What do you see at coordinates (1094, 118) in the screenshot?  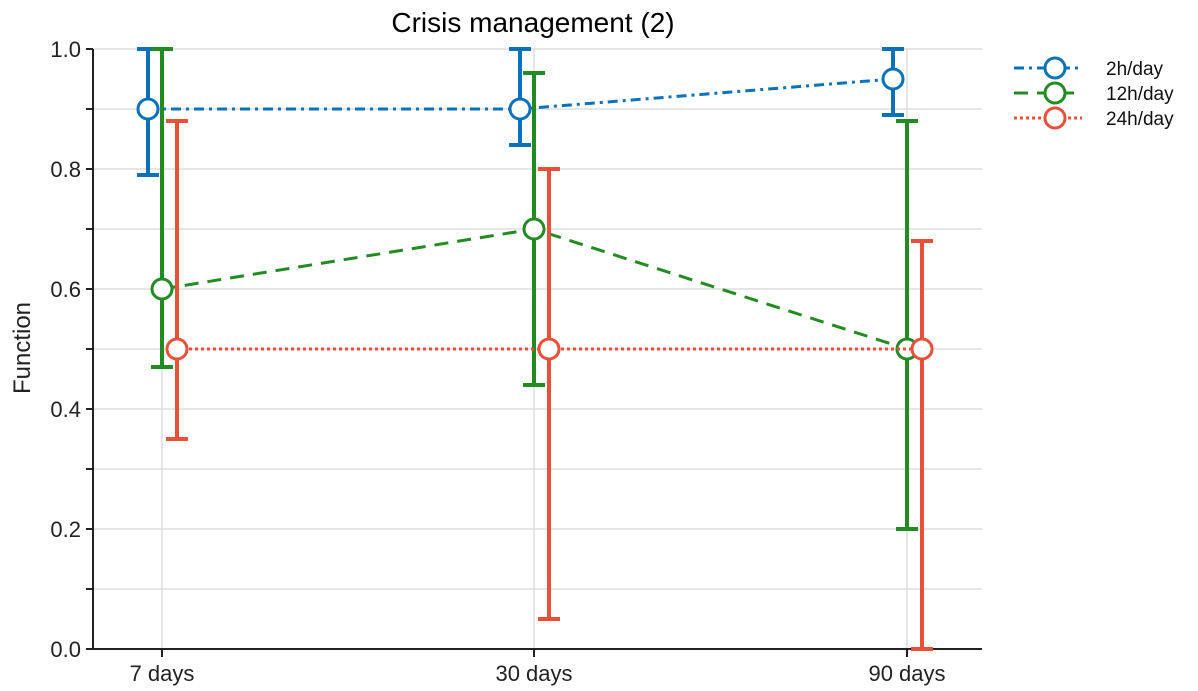 I see `legend-item: 24h/day` at bounding box center [1094, 118].